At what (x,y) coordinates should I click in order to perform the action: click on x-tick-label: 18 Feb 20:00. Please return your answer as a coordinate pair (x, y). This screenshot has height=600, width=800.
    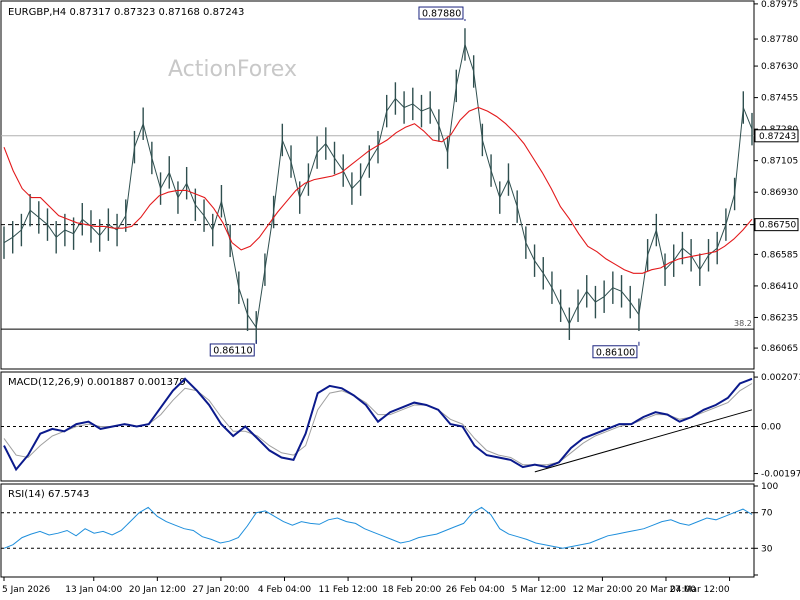
    Looking at the image, I should click on (411, 590).